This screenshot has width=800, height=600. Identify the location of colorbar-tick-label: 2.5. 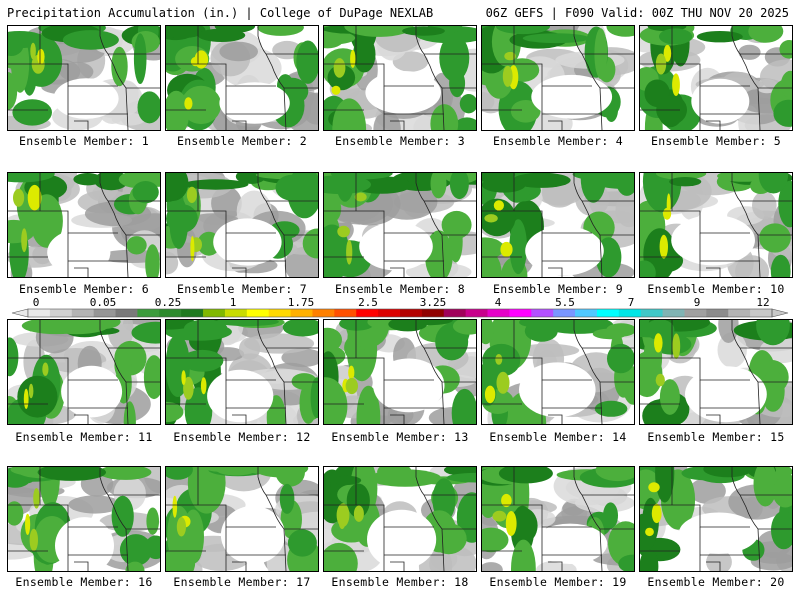
(368, 302).